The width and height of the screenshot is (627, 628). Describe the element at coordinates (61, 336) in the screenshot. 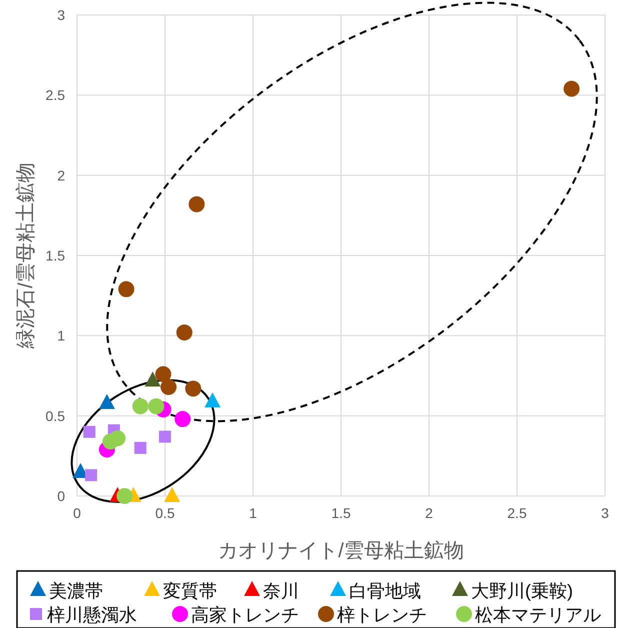

I see `y-tick-label: 1` at that location.